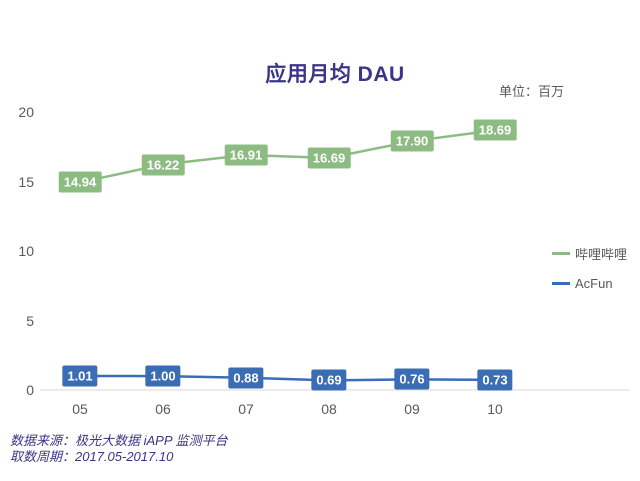  What do you see at coordinates (80, 409) in the screenshot?
I see `x-axis-tick: 05` at bounding box center [80, 409].